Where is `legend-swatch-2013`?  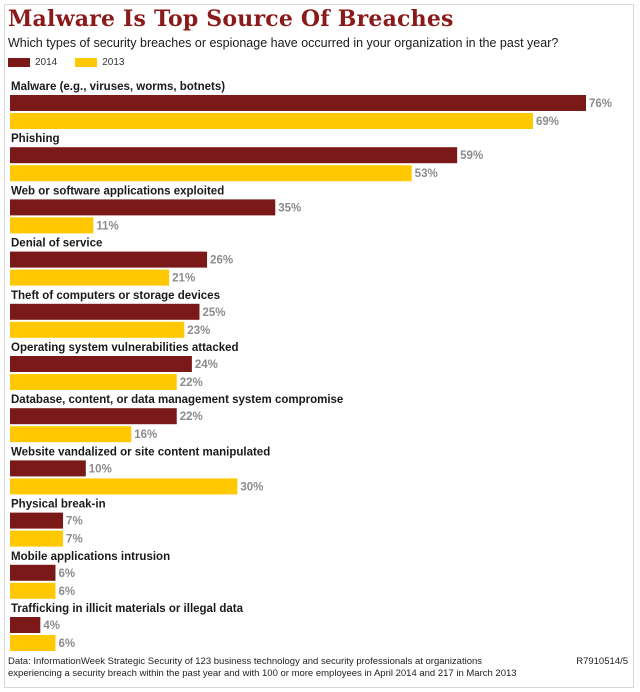
legend-swatch-2013 is located at coordinates (86, 62).